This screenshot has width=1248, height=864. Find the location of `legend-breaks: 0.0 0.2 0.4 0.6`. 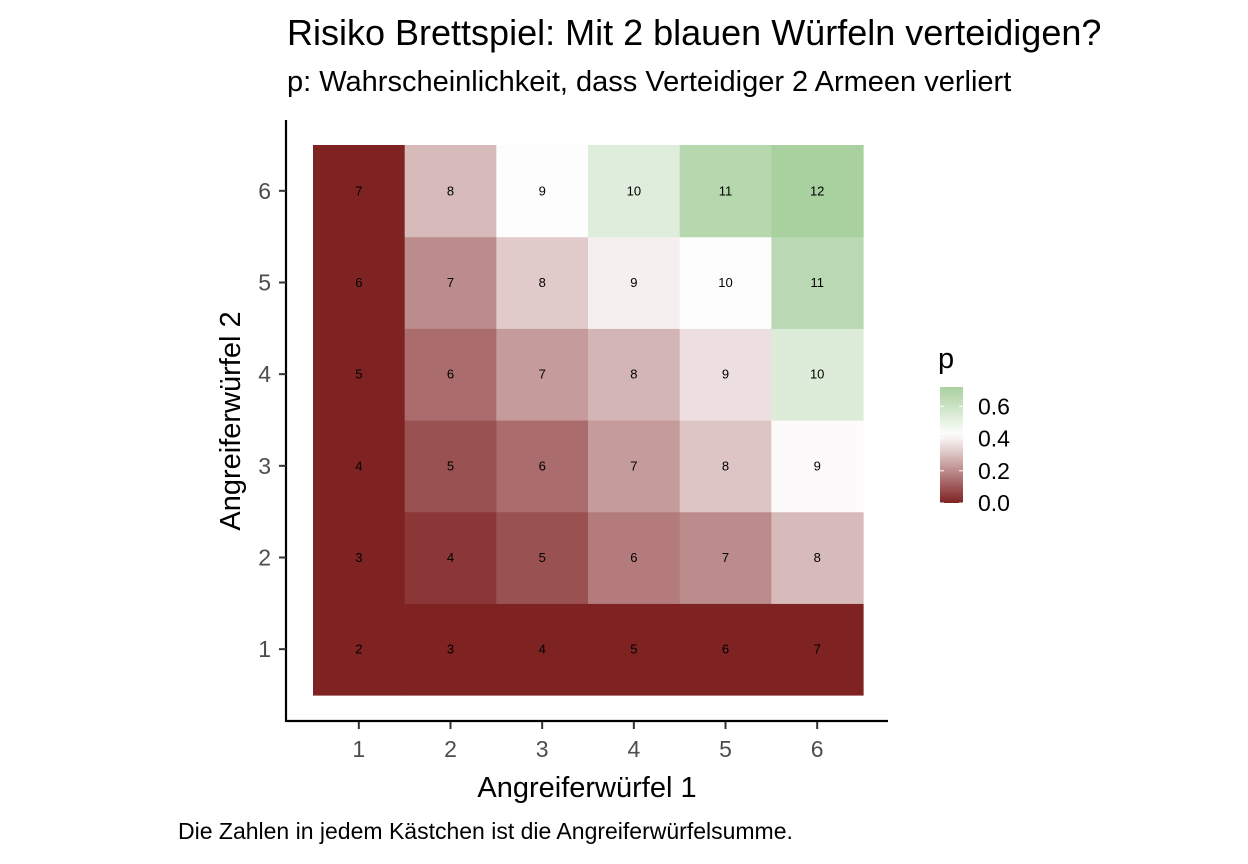

legend-breaks: 0.0 0.2 0.4 0.6 is located at coordinates (975, 454).